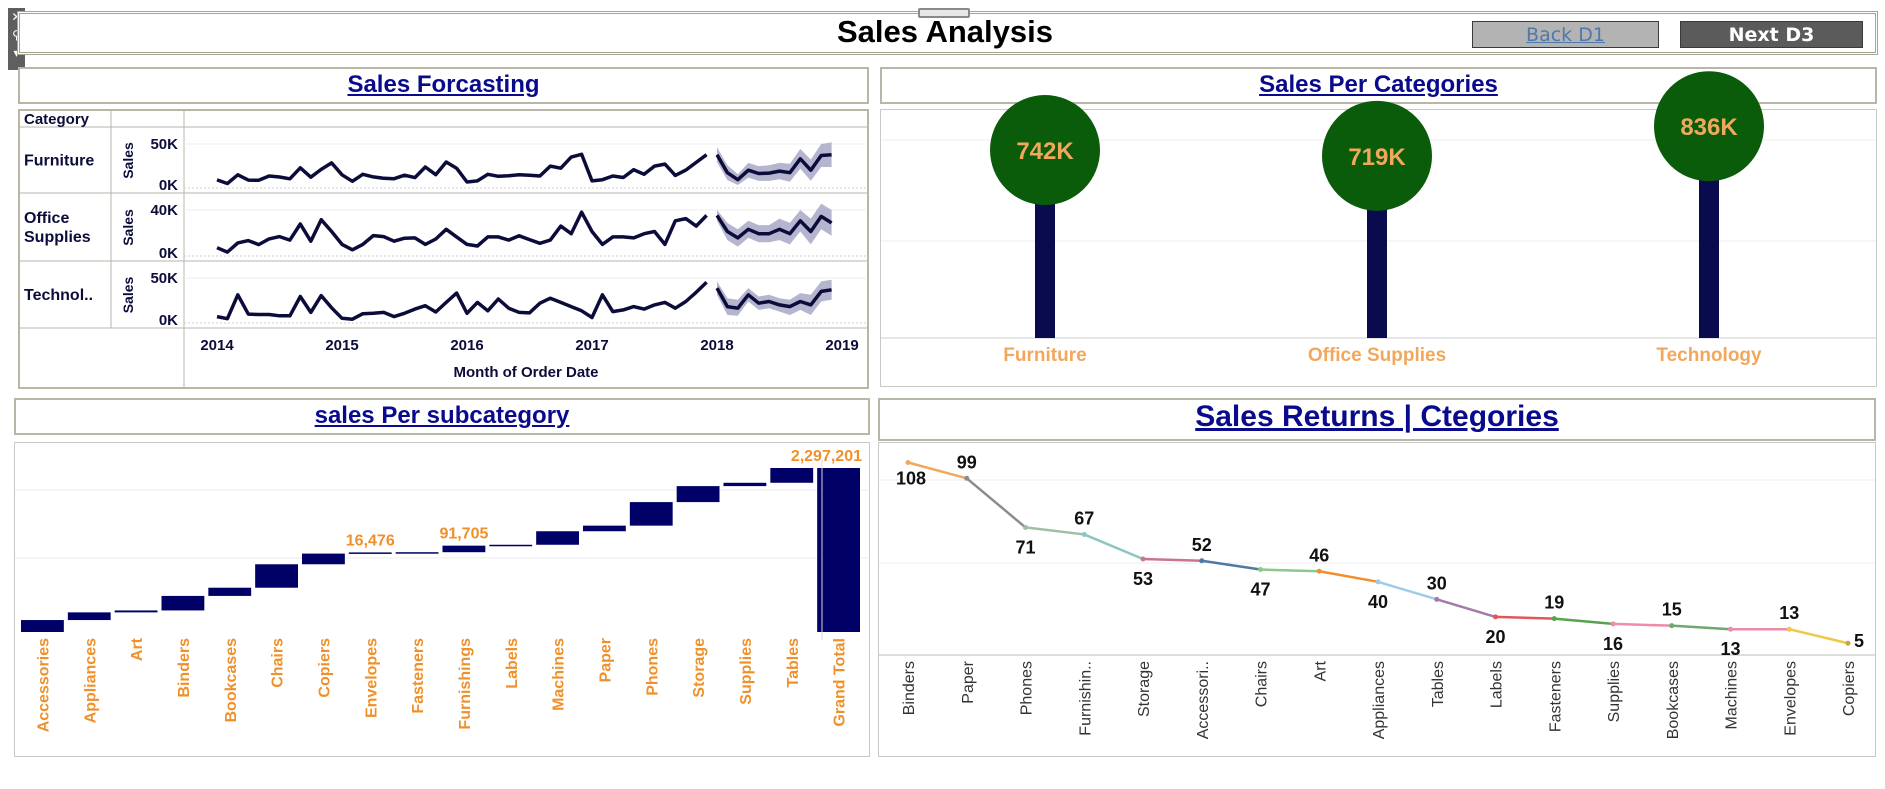 This screenshot has width=1885, height=789. What do you see at coordinates (164, 210) in the screenshot?
I see `y-tick-label: 40K` at bounding box center [164, 210].